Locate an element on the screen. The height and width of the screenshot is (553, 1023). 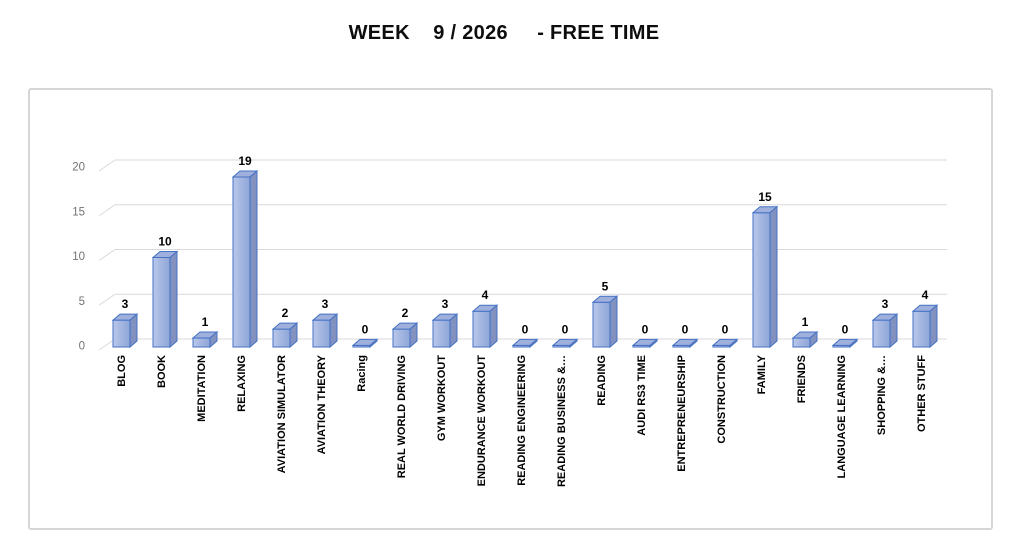
bar-group-9: 4 ENDURANCE WORKOUT is located at coordinates (485, 387).